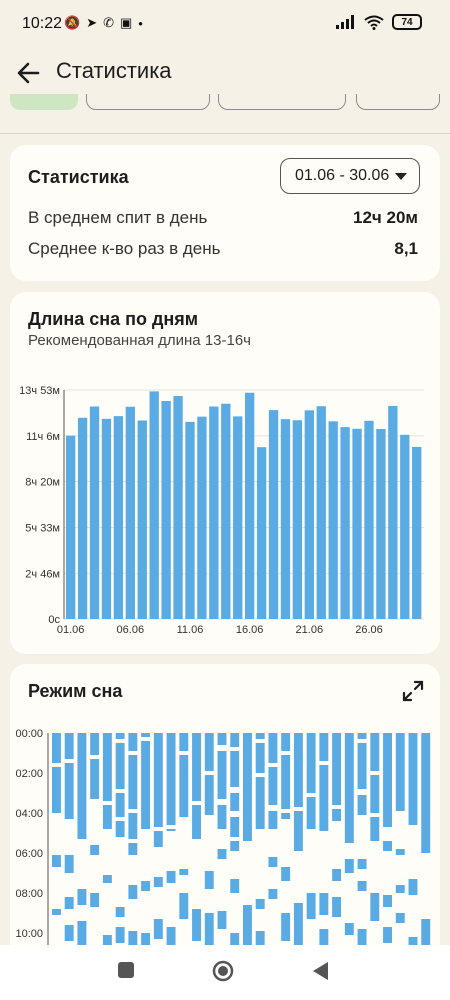  What do you see at coordinates (71, 630) in the screenshot?
I see `x-tick-label: 01.06` at bounding box center [71, 630].